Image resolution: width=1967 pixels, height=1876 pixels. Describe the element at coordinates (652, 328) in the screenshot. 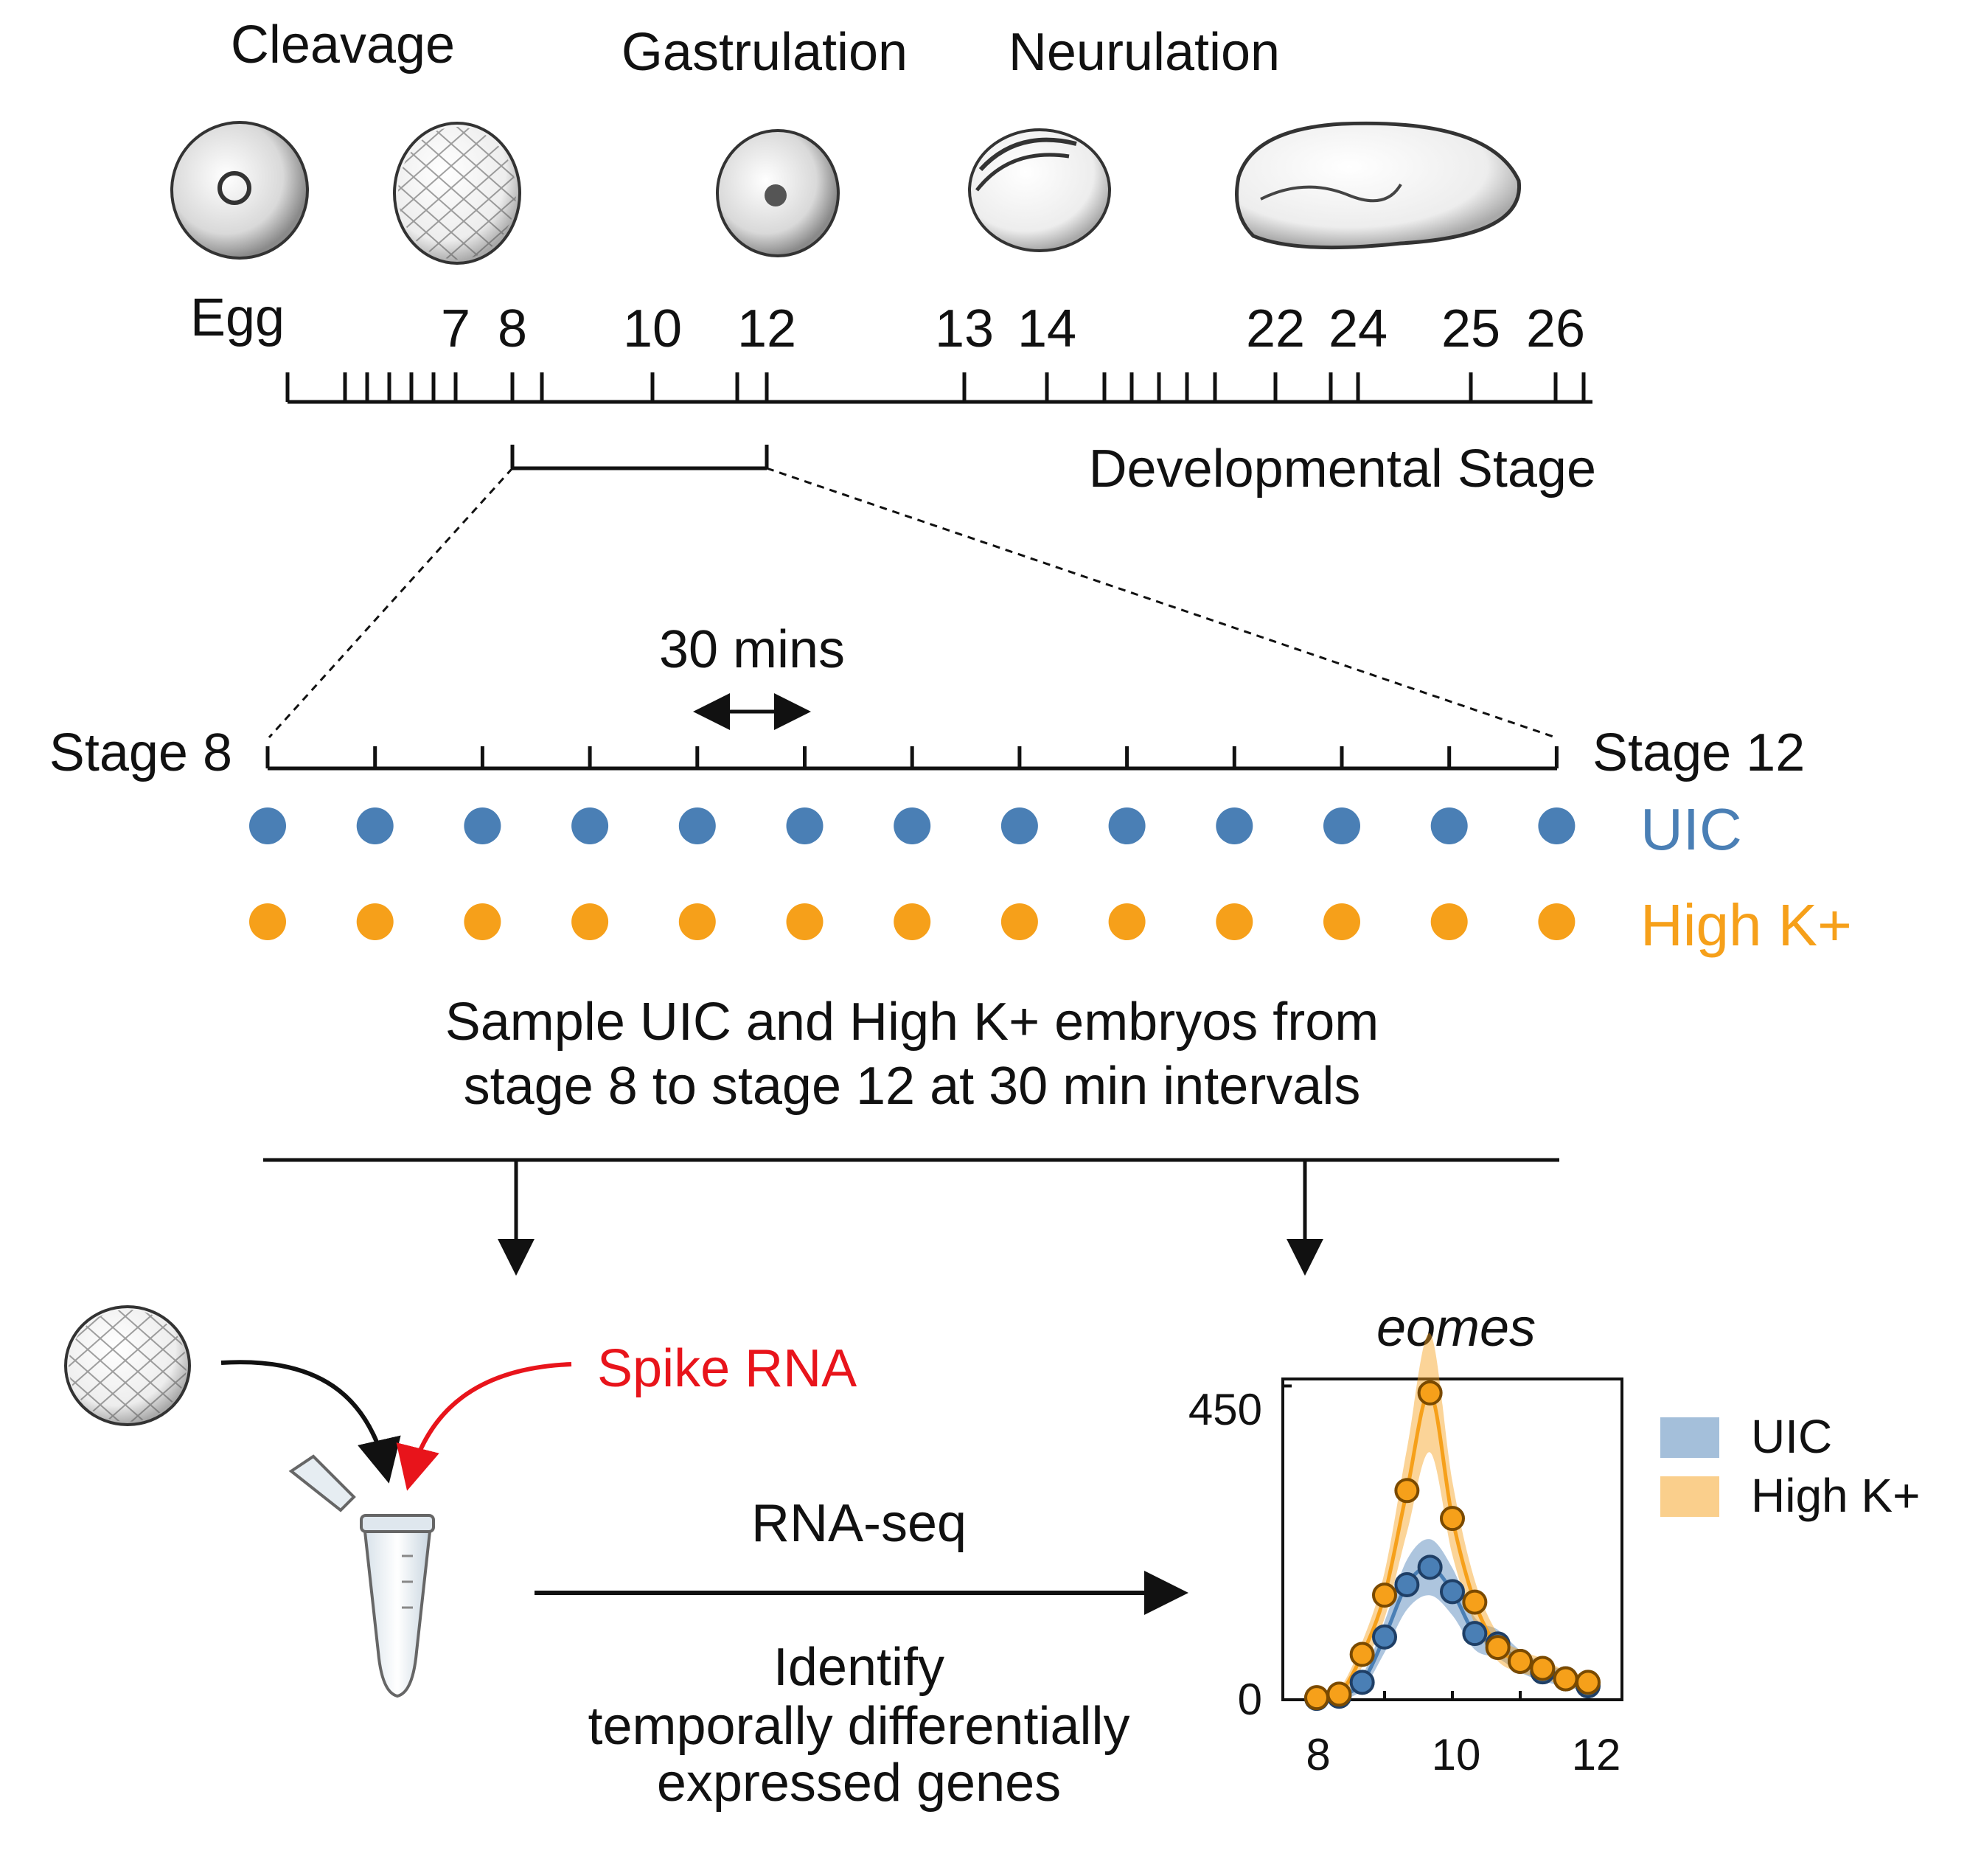

I see `stage-label-10: 10` at that location.